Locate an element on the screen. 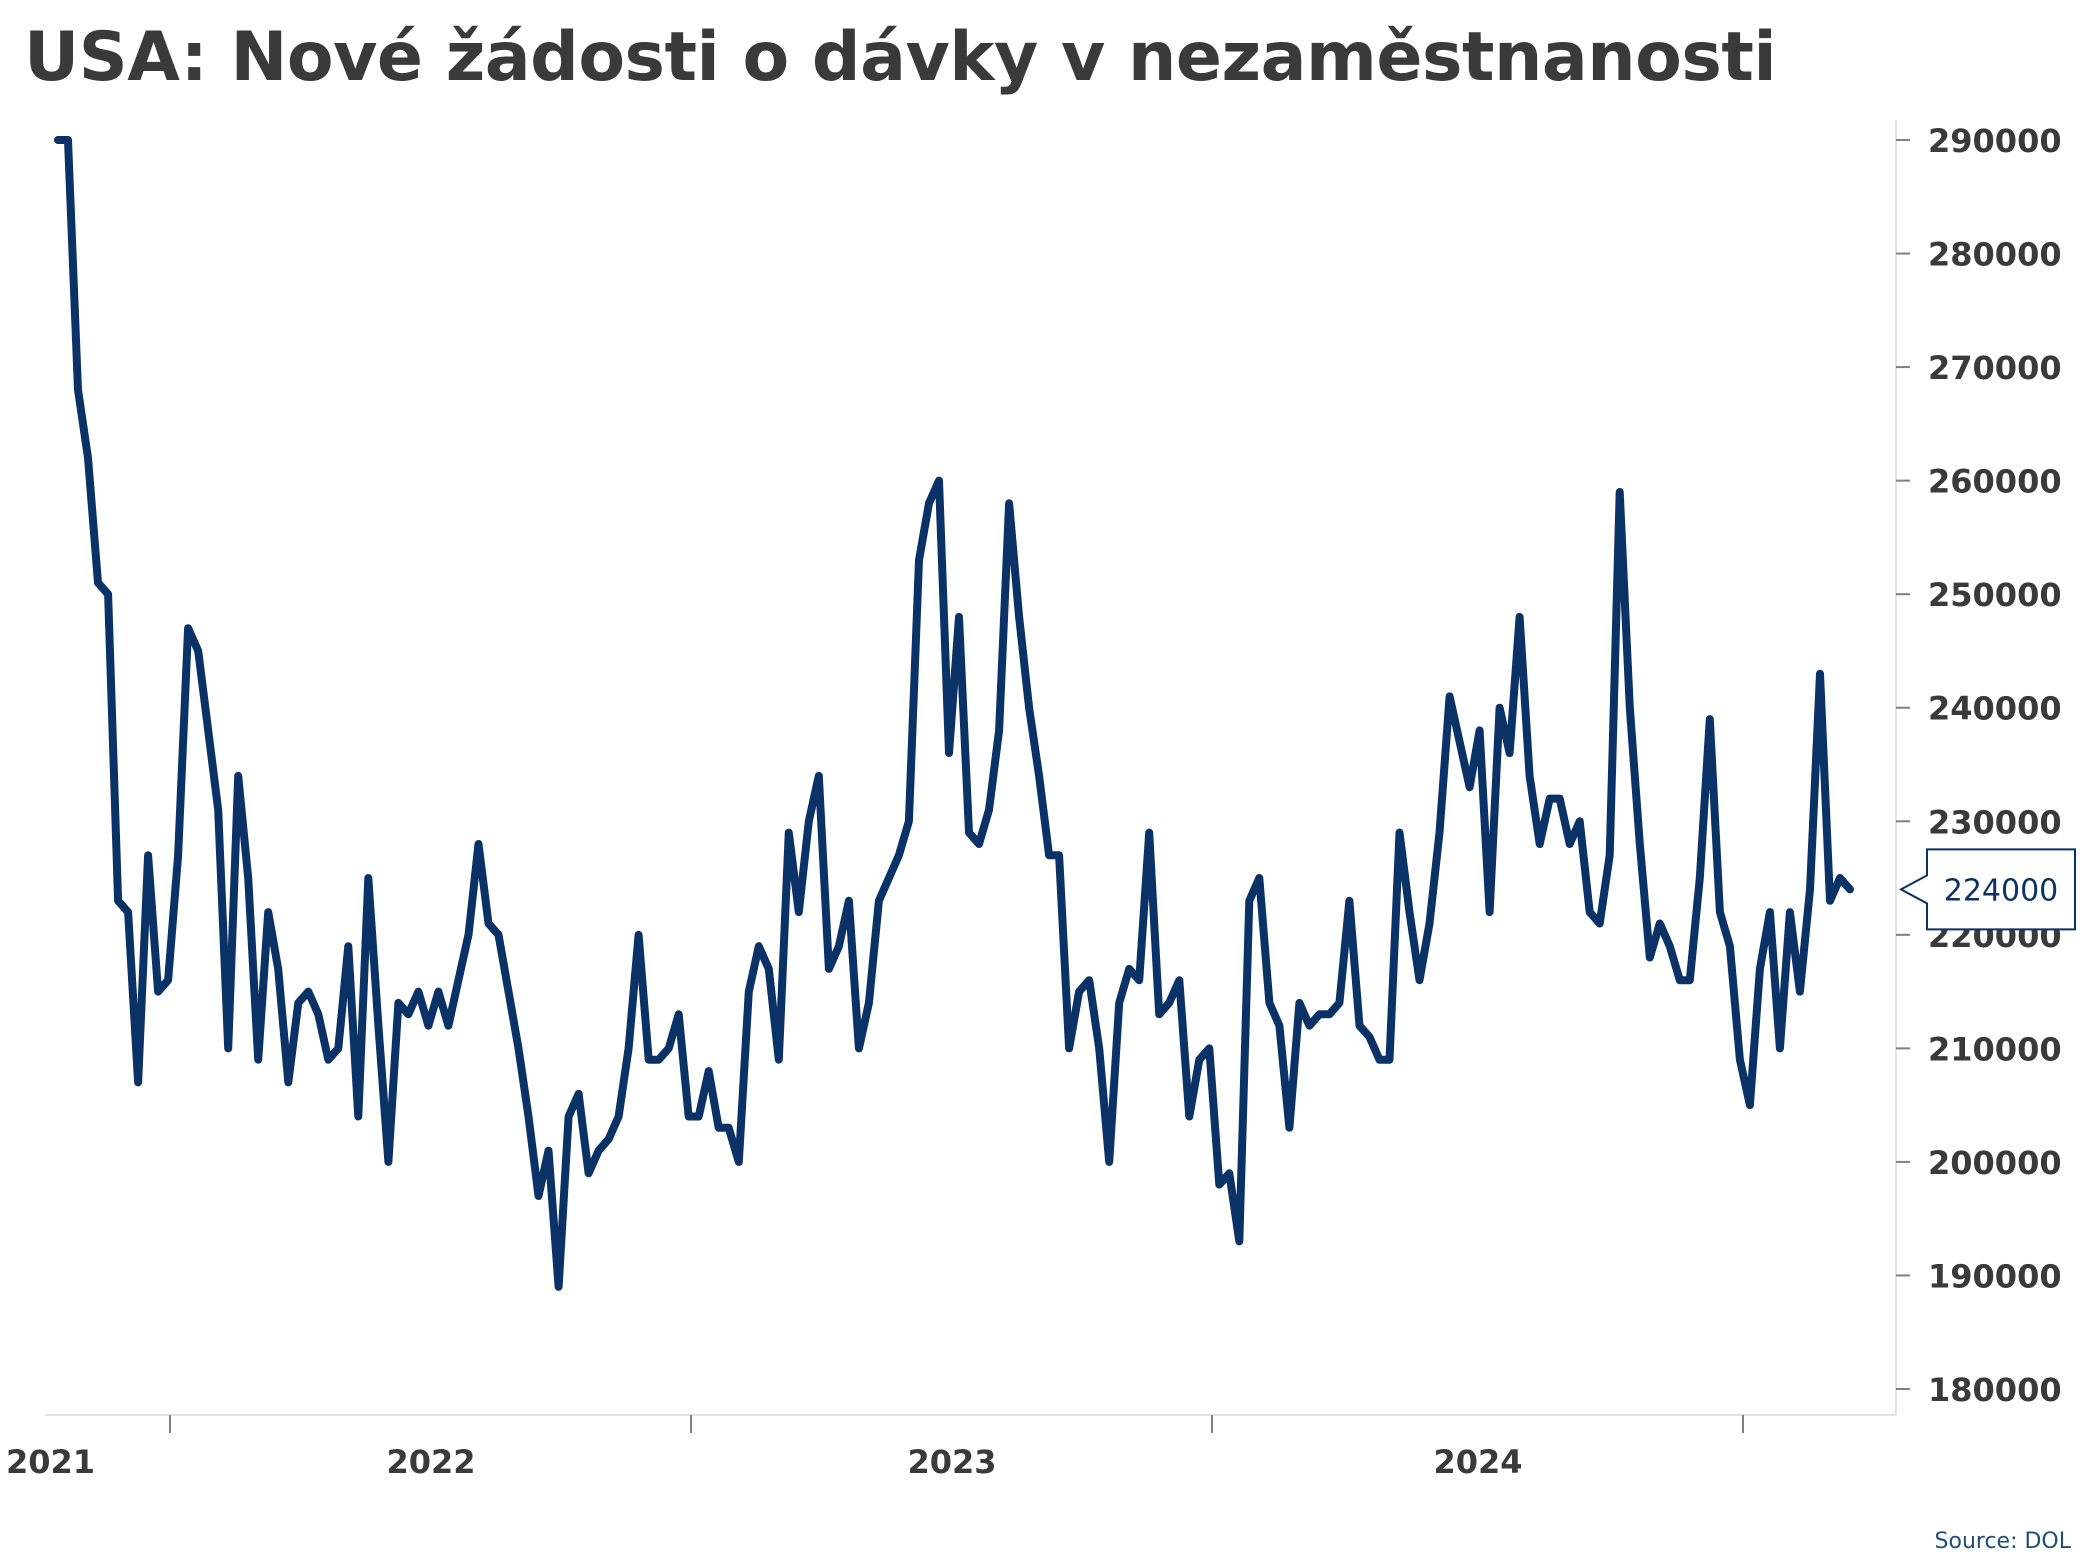 The image size is (2093, 1568). x-tick-label: 2024 is located at coordinates (1477, 1462).